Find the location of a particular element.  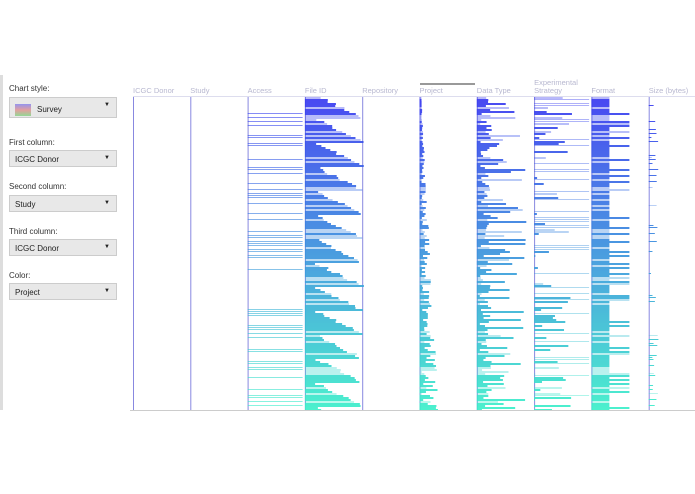

column-header: Study is located at coordinates (200, 90).